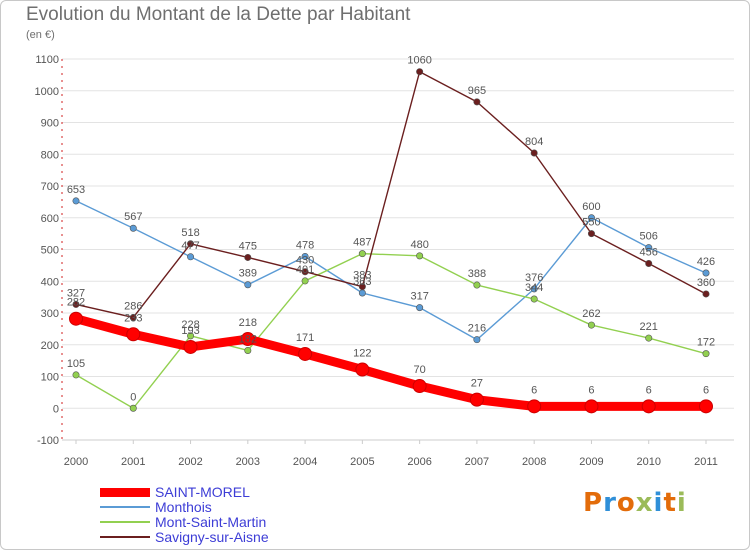 The width and height of the screenshot is (750, 550). What do you see at coordinates (534, 278) in the screenshot?
I see `data-label: 376` at bounding box center [534, 278].